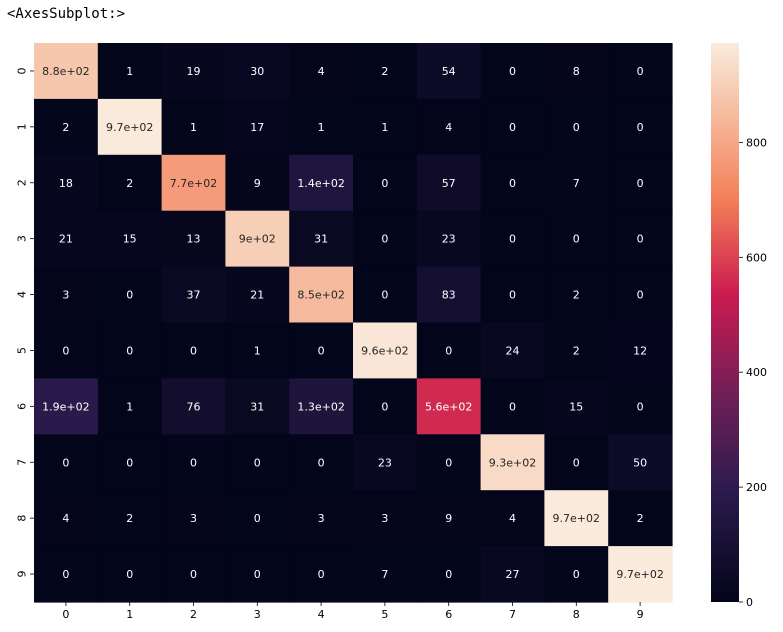 The height and width of the screenshot is (632, 783). What do you see at coordinates (257, 406) in the screenshot?
I see `cell-annotation: 31` at bounding box center [257, 406].